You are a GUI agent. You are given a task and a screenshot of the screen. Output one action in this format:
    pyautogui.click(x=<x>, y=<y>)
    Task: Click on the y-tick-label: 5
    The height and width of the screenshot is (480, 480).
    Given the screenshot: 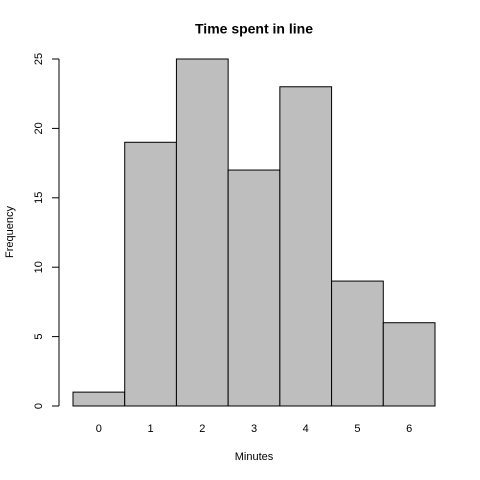 What is the action you would take?
    pyautogui.click(x=39, y=337)
    